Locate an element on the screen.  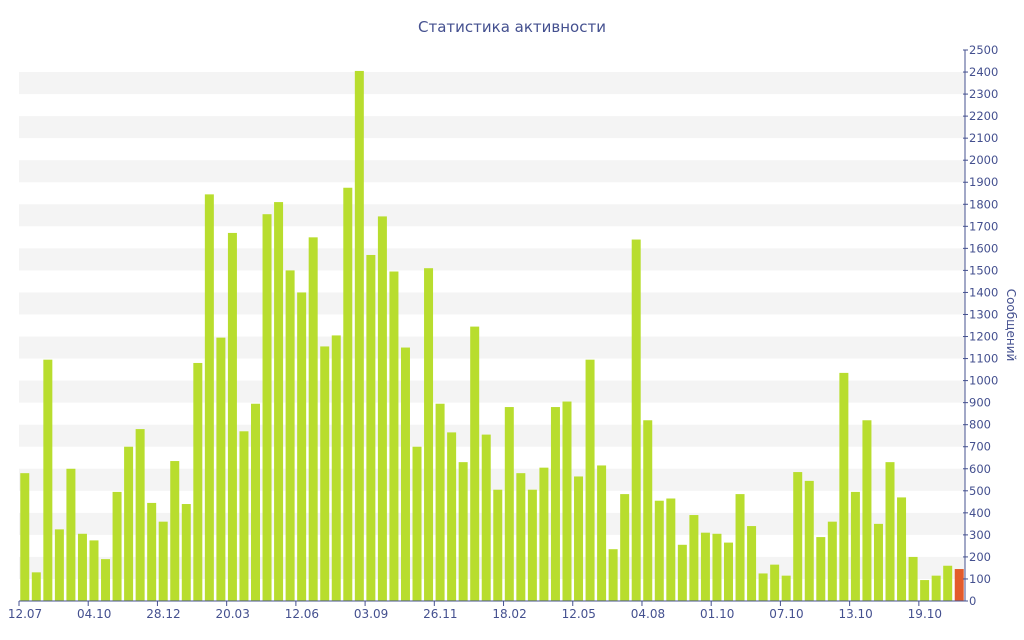
y-tick-label: 2000 is located at coordinates (983, 160).